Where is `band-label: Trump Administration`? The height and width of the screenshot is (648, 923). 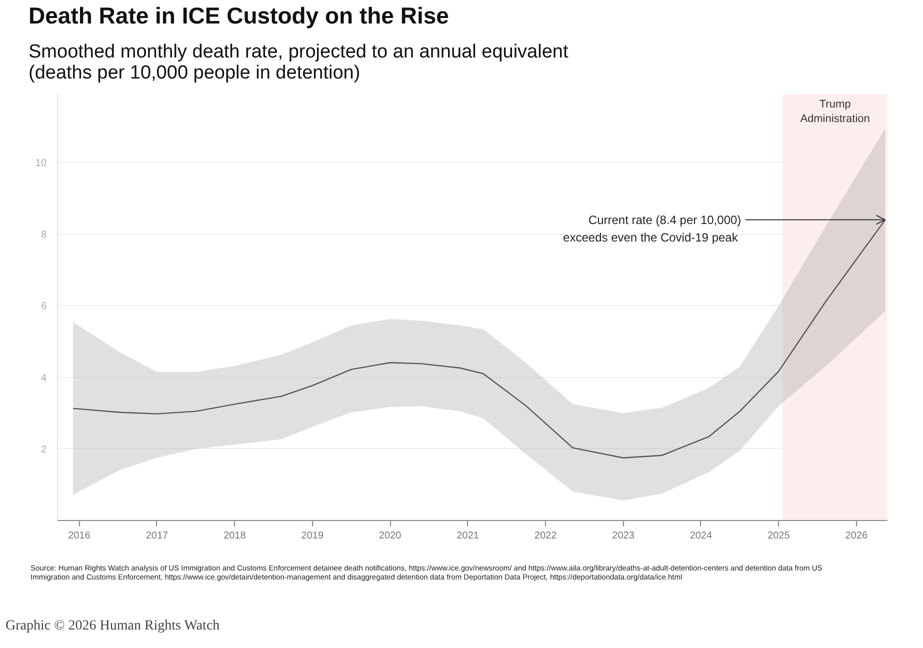
band-label: Trump Administration is located at coordinates (835, 111).